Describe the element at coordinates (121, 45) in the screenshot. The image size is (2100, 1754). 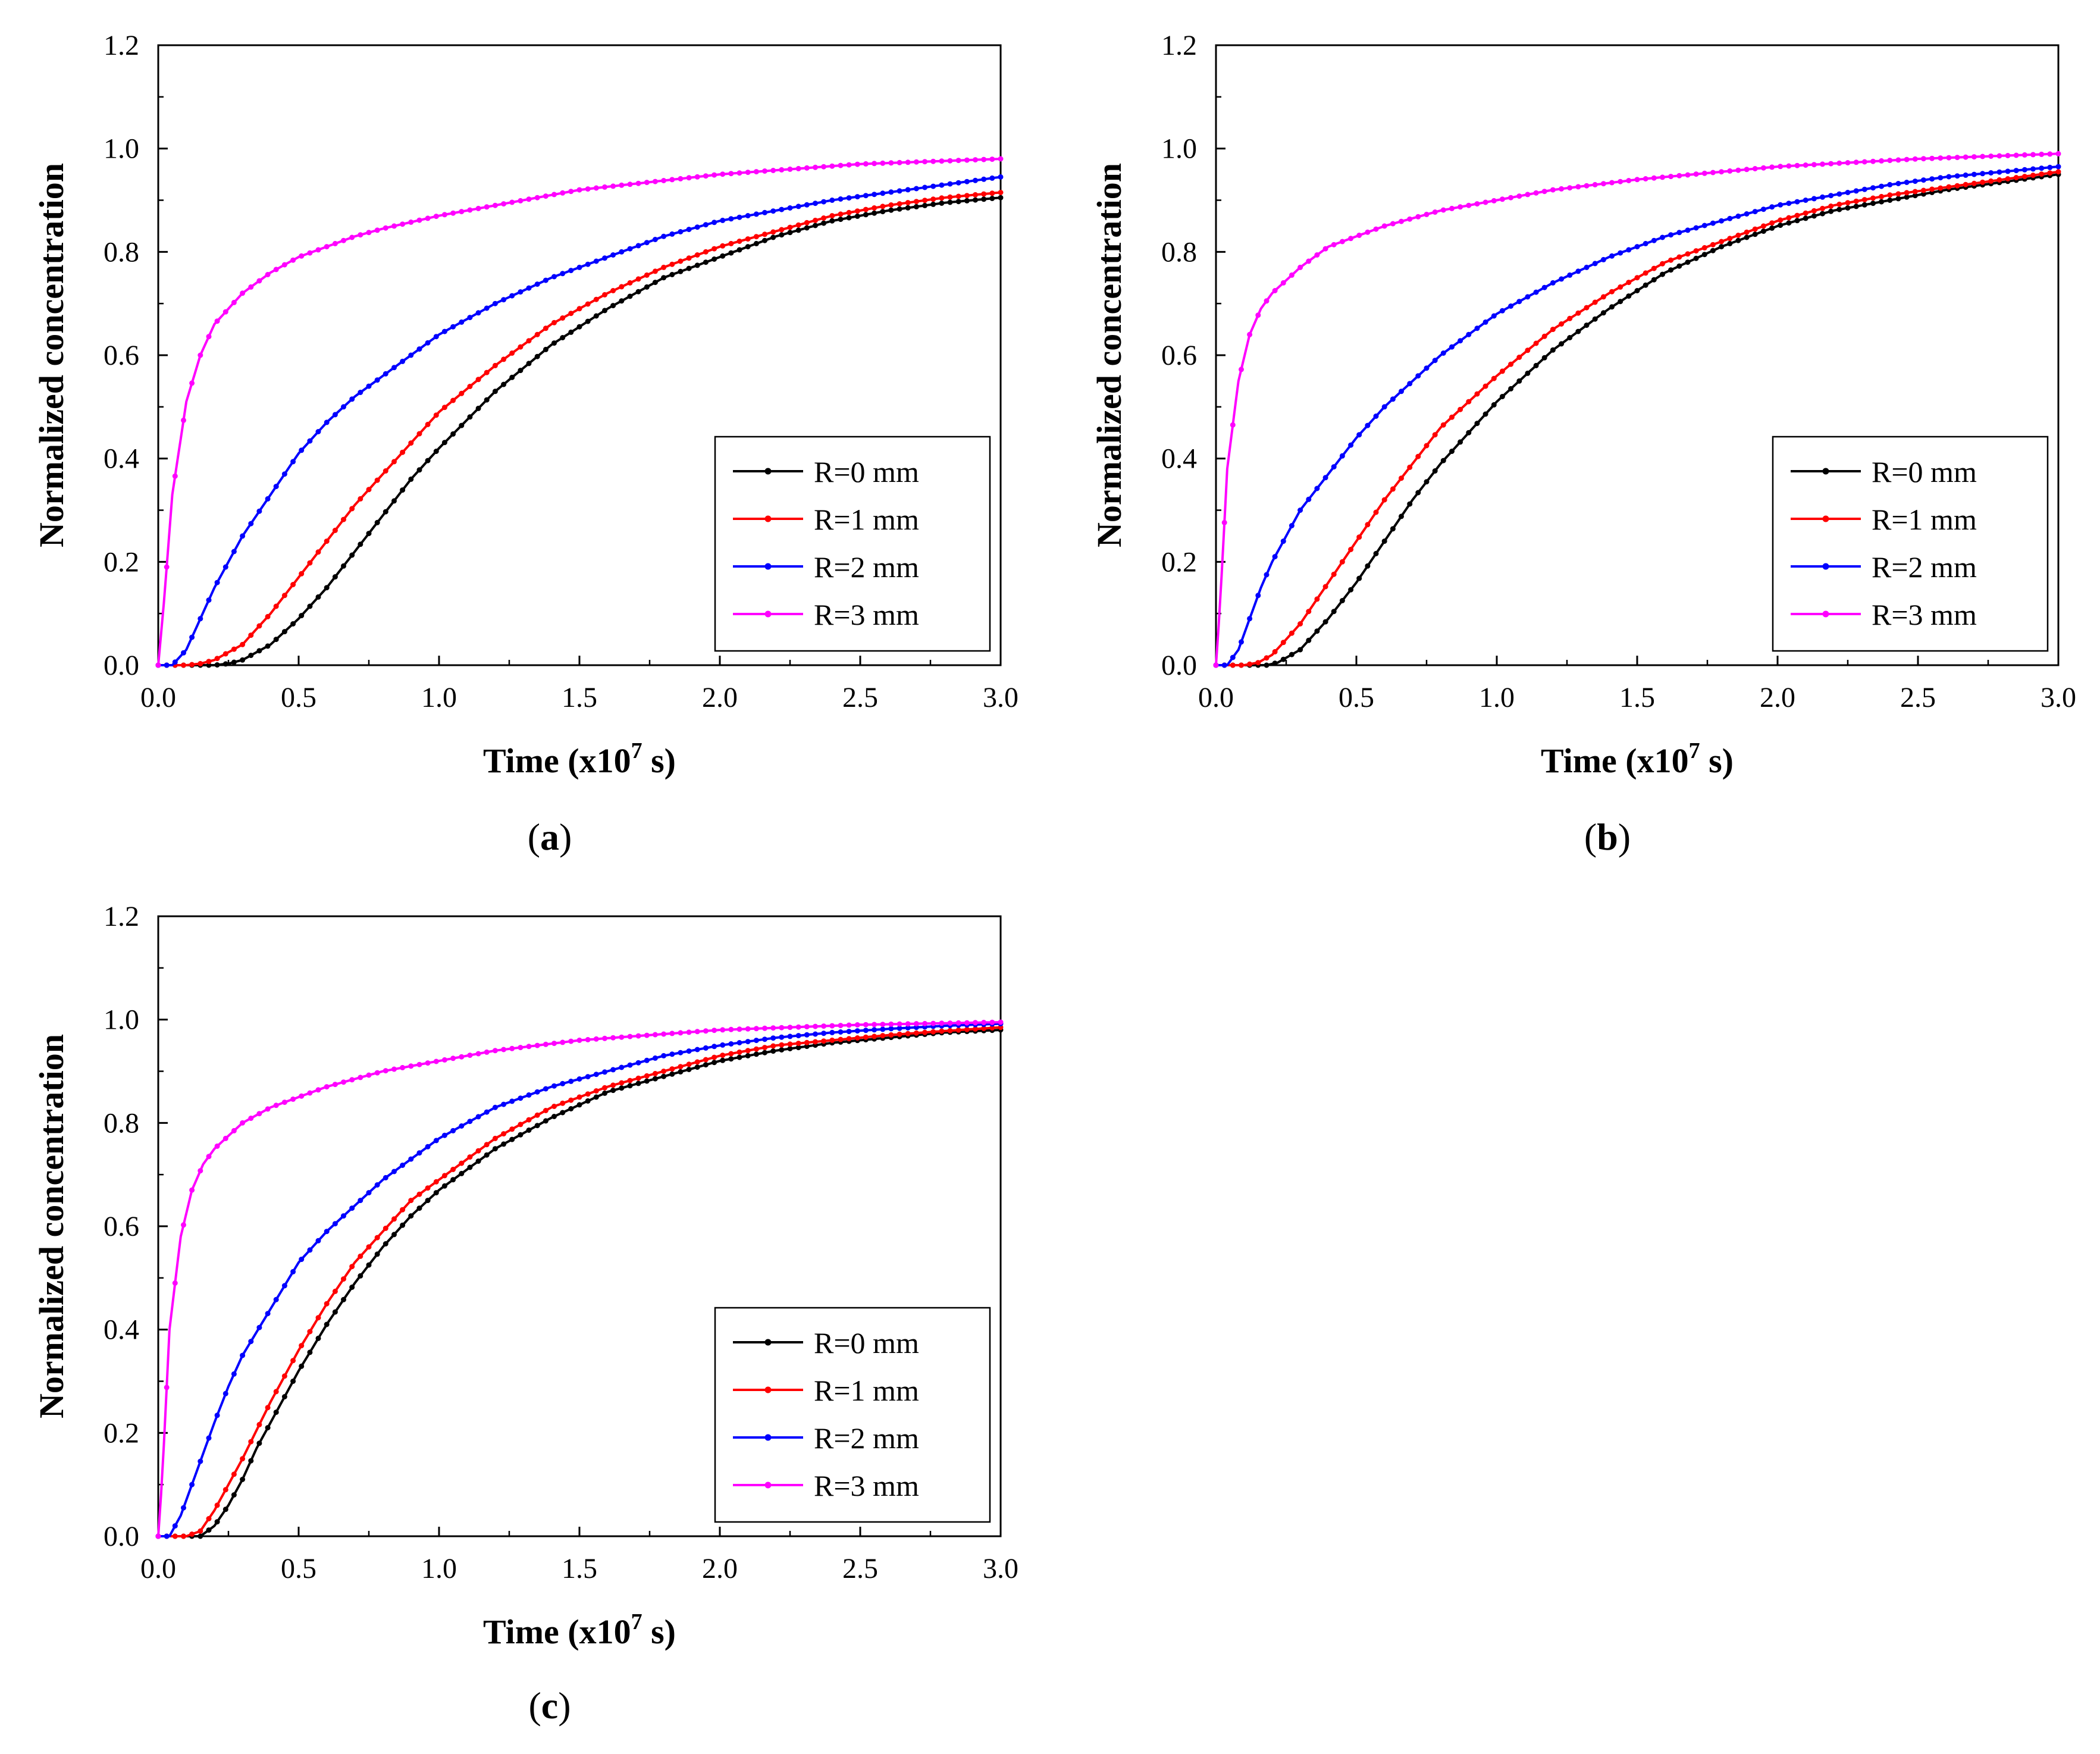
I see `y-tick-label: 1.2` at that location.